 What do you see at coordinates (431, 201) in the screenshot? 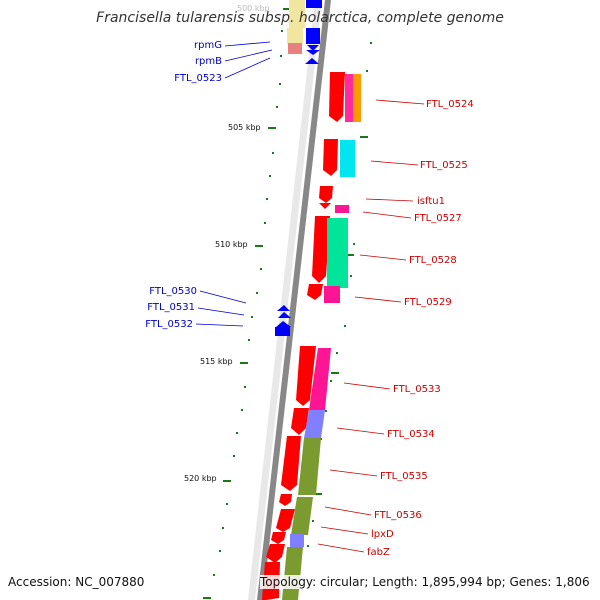
I see `label-isftu1: isftu1` at bounding box center [431, 201].